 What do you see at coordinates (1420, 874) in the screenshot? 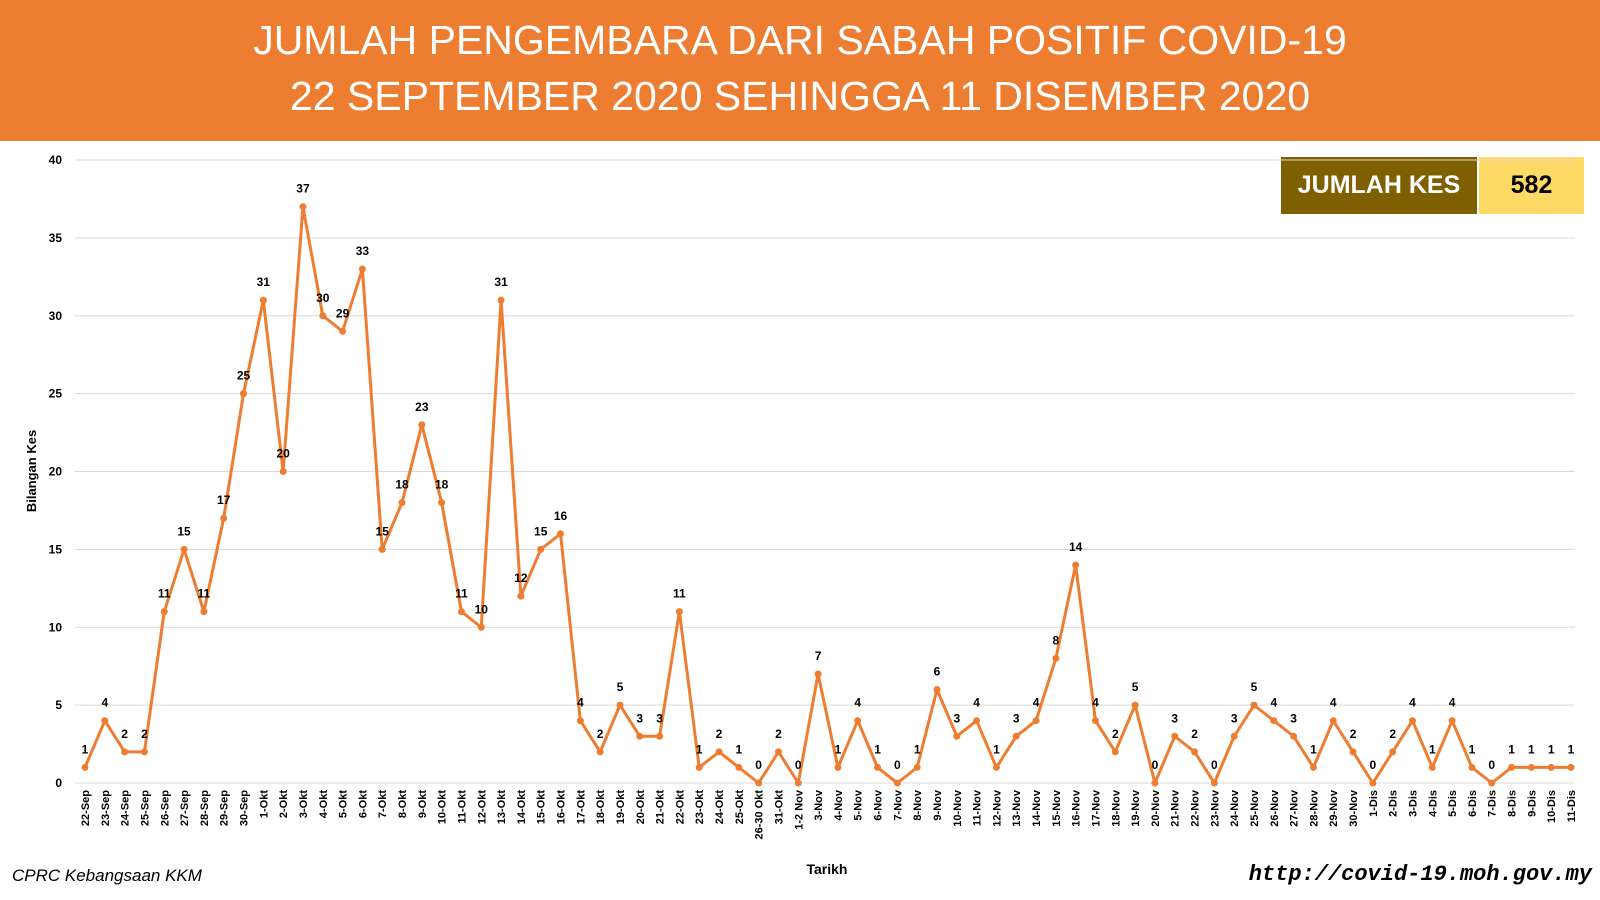
I see `source-url: http://covid-19.moh.gov.my` at bounding box center [1420, 874].